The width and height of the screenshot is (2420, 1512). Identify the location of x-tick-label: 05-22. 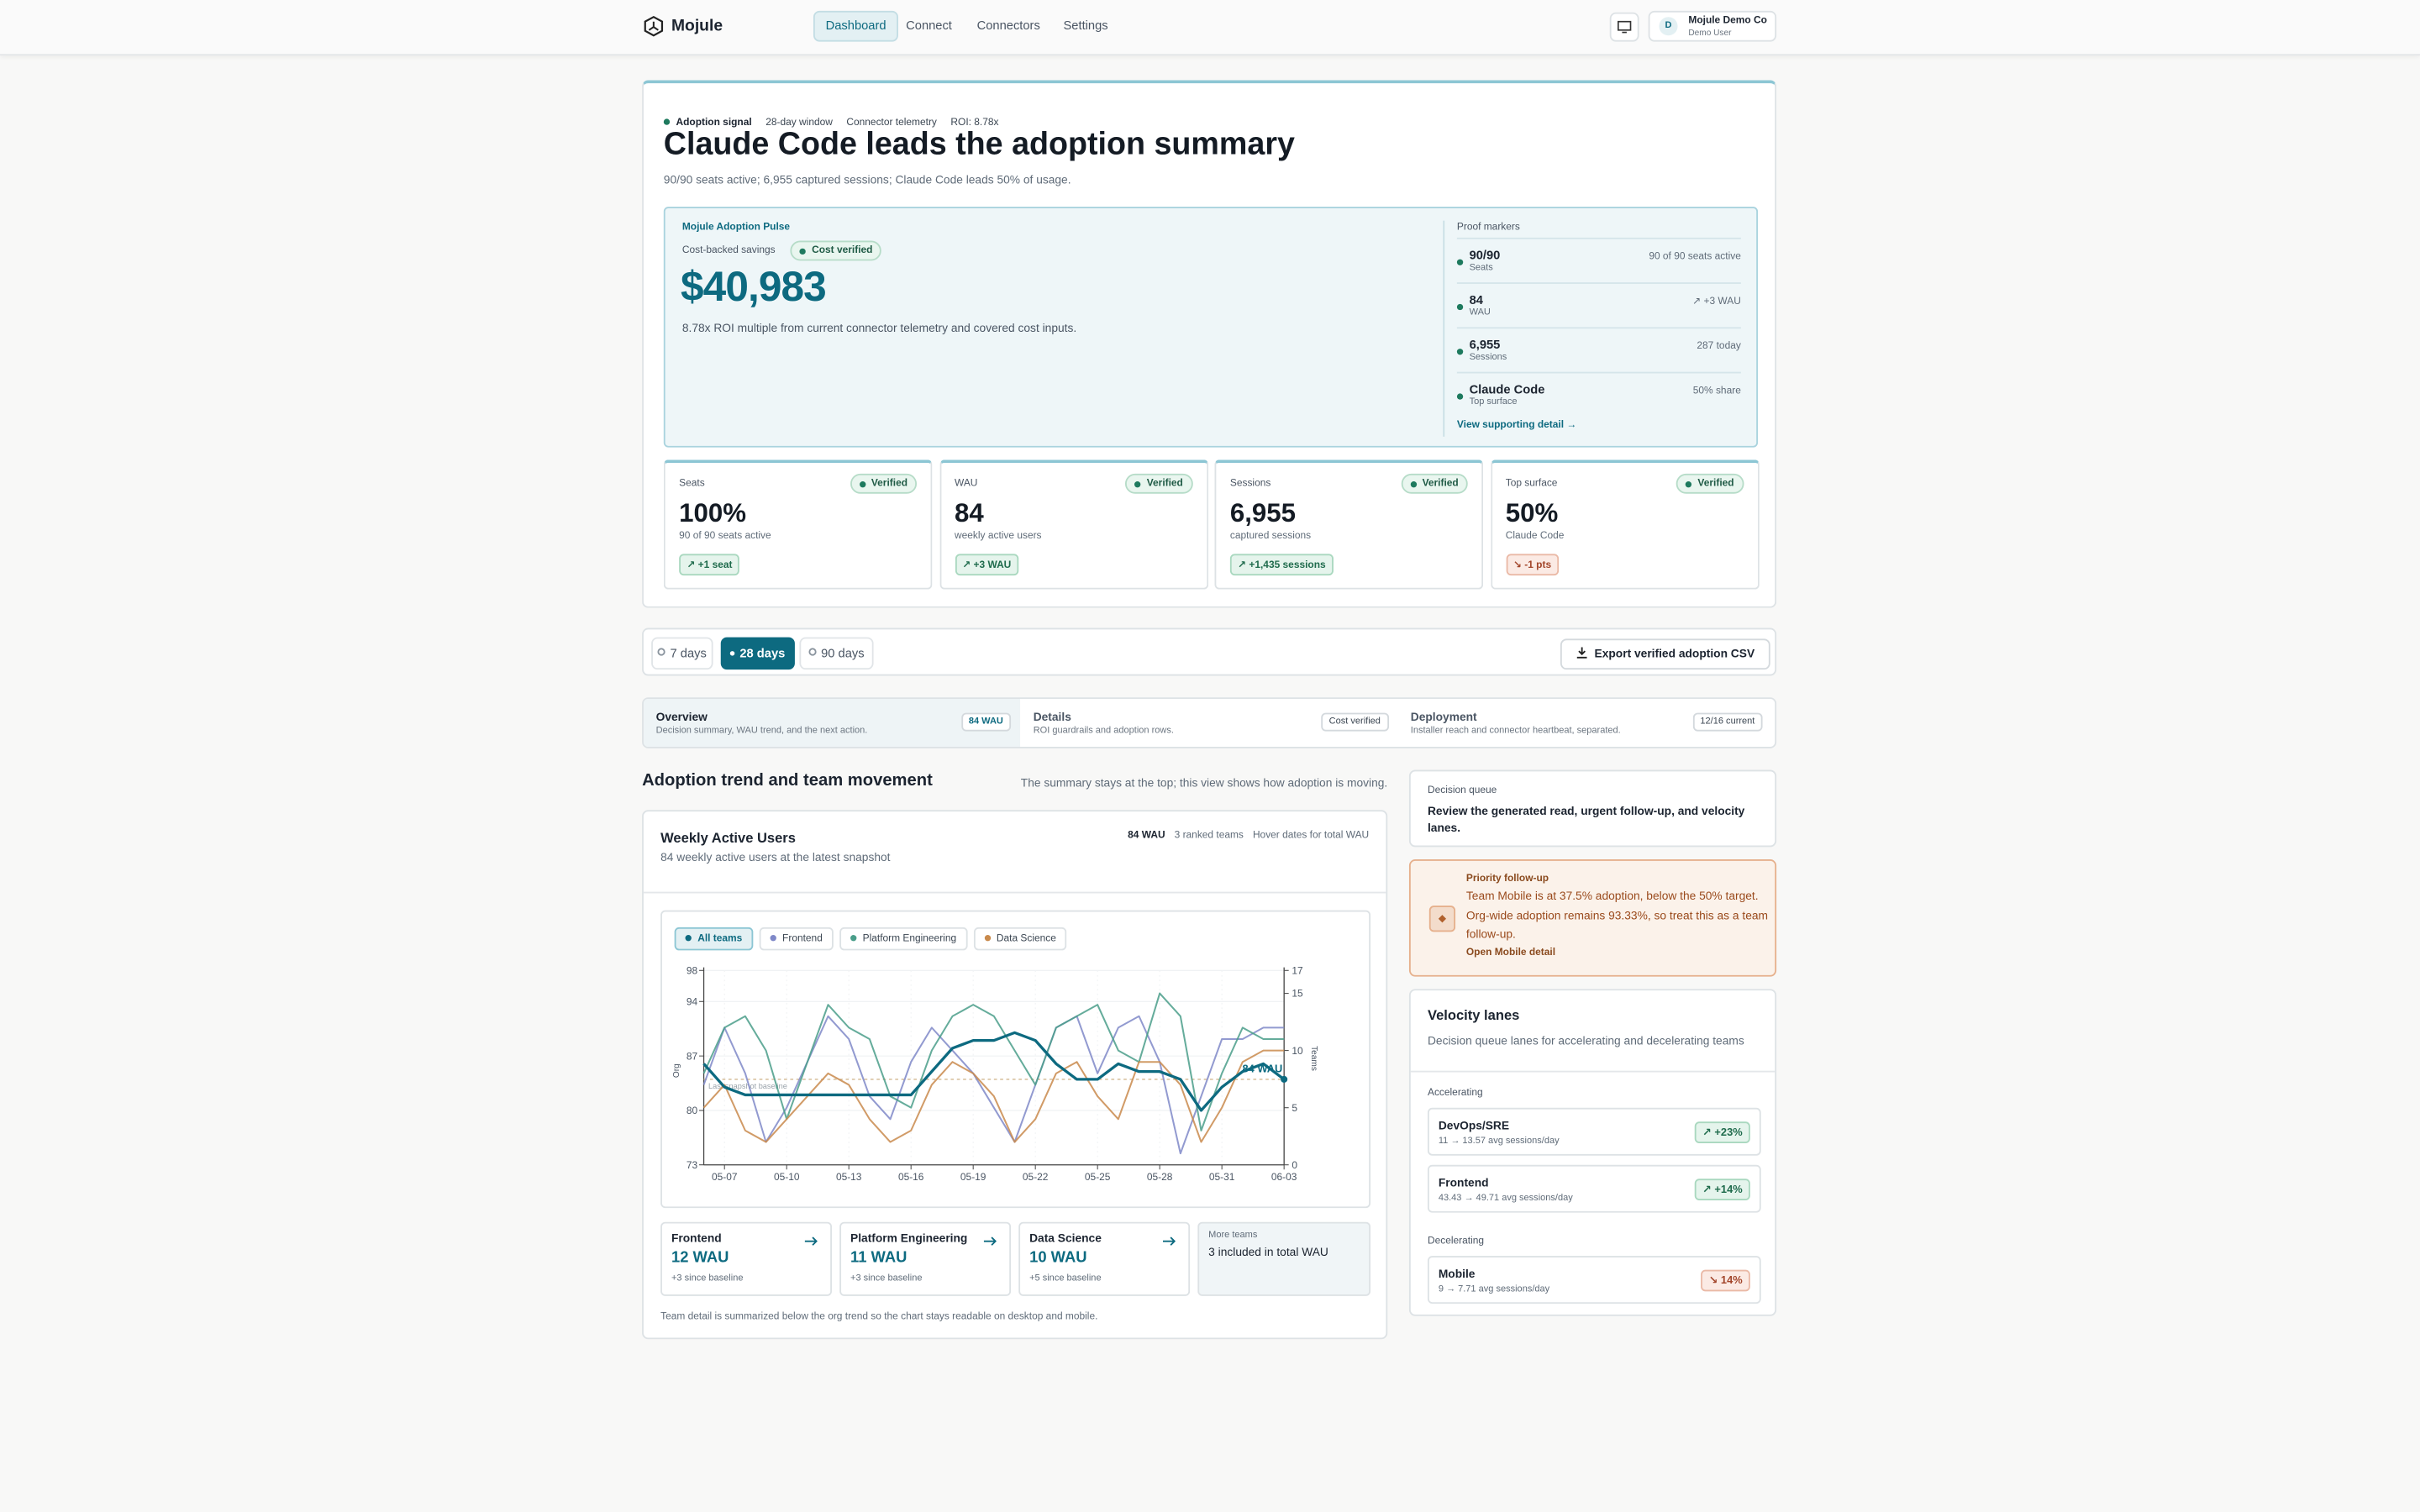
(1036, 1177).